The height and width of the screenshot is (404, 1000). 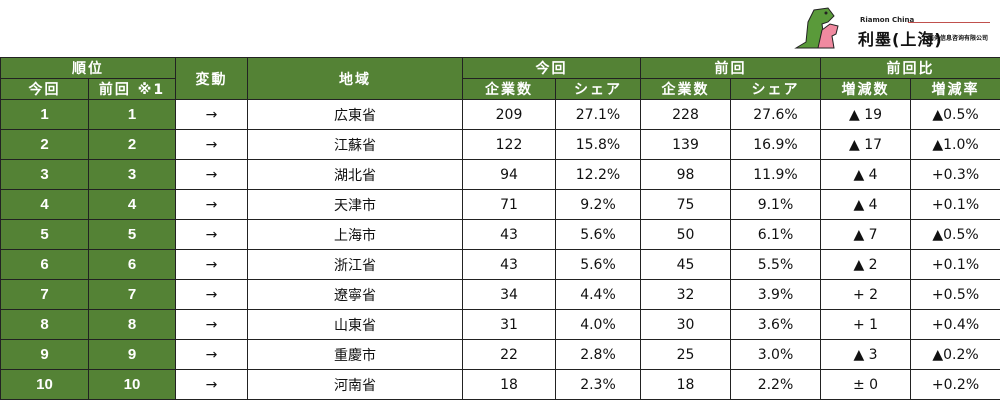 I want to click on cell-current-rank: 3, so click(x=44, y=174).